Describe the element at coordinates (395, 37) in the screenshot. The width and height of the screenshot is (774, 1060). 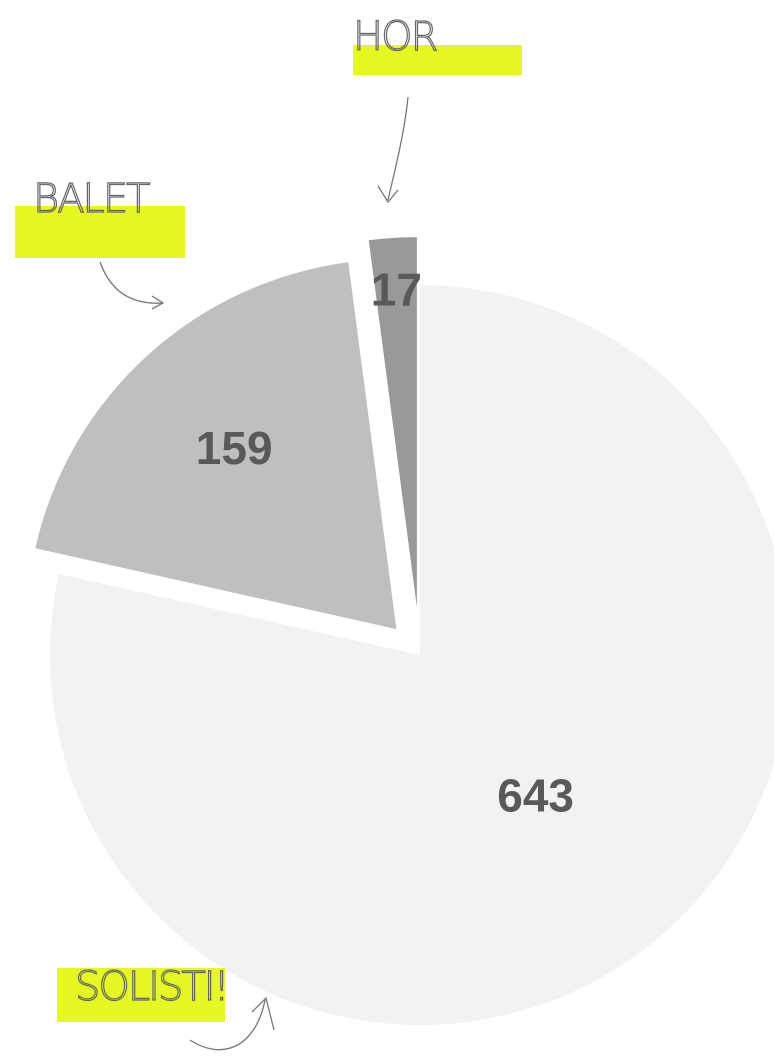
I see `category-label: HOR` at that location.